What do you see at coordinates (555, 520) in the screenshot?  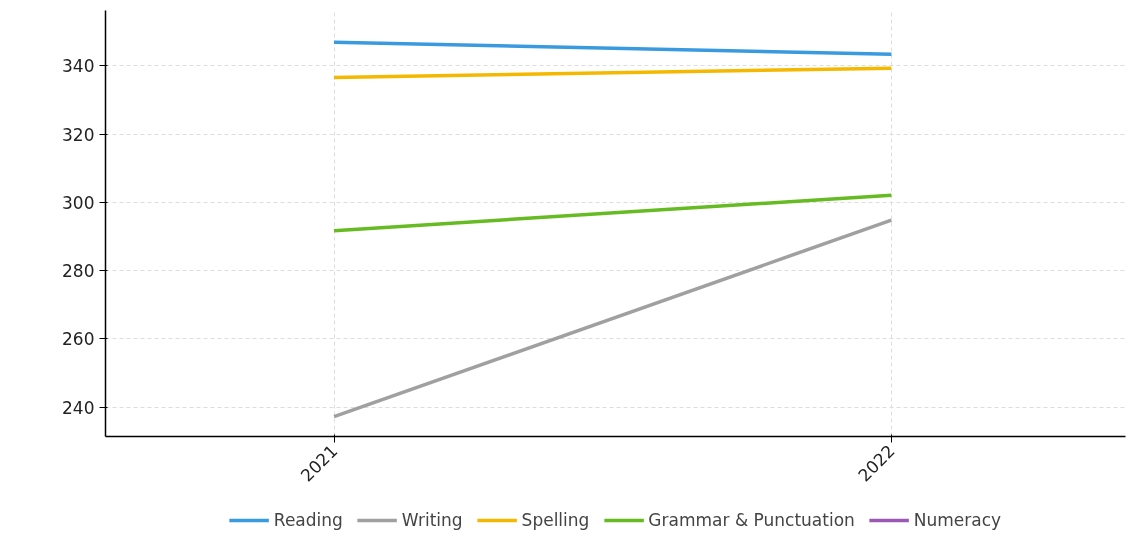 I see `legend-label: Spelling` at bounding box center [555, 520].